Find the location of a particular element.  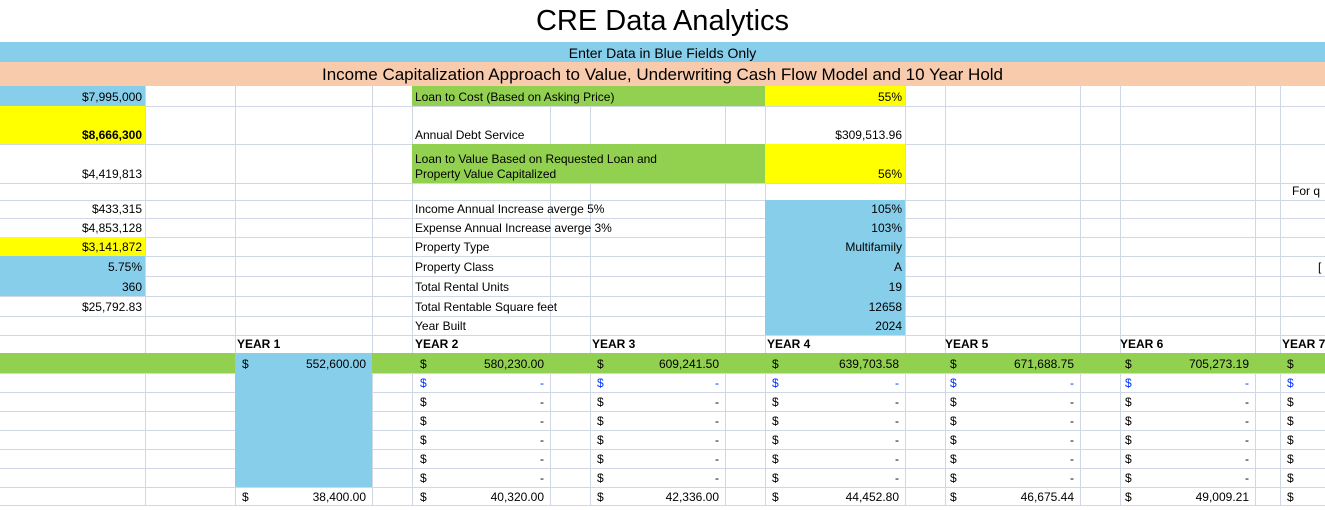

year-label: YEAR 5 is located at coordinates (967, 344).